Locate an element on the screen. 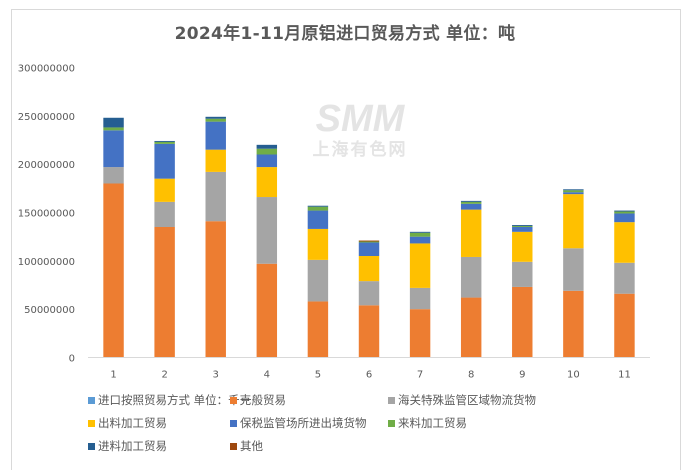  watermark-logo: SMM is located at coordinates (361, 119).